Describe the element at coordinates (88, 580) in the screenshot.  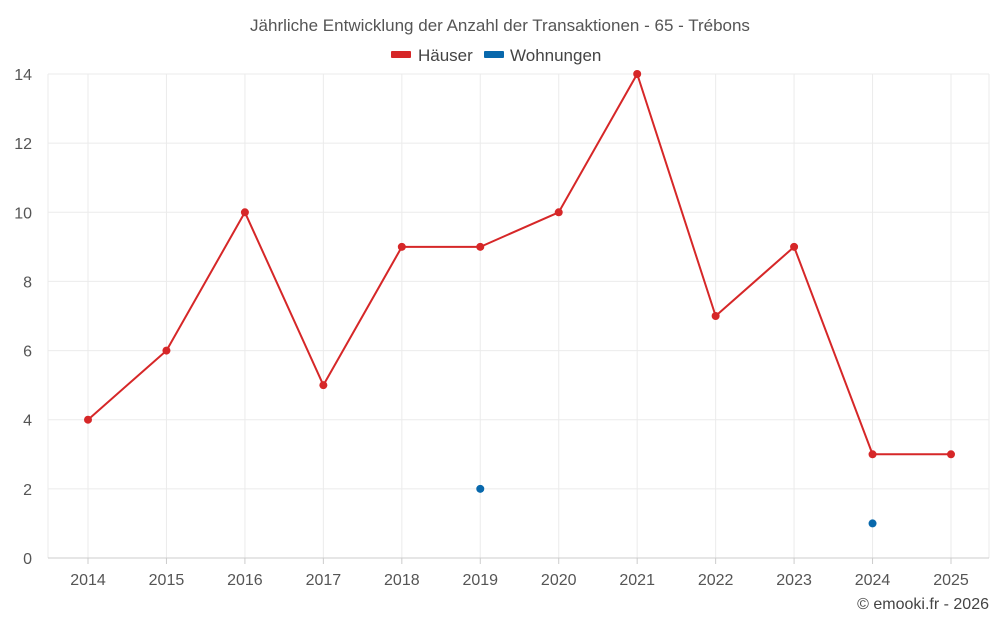
I see `x-tick-label: 2014` at that location.